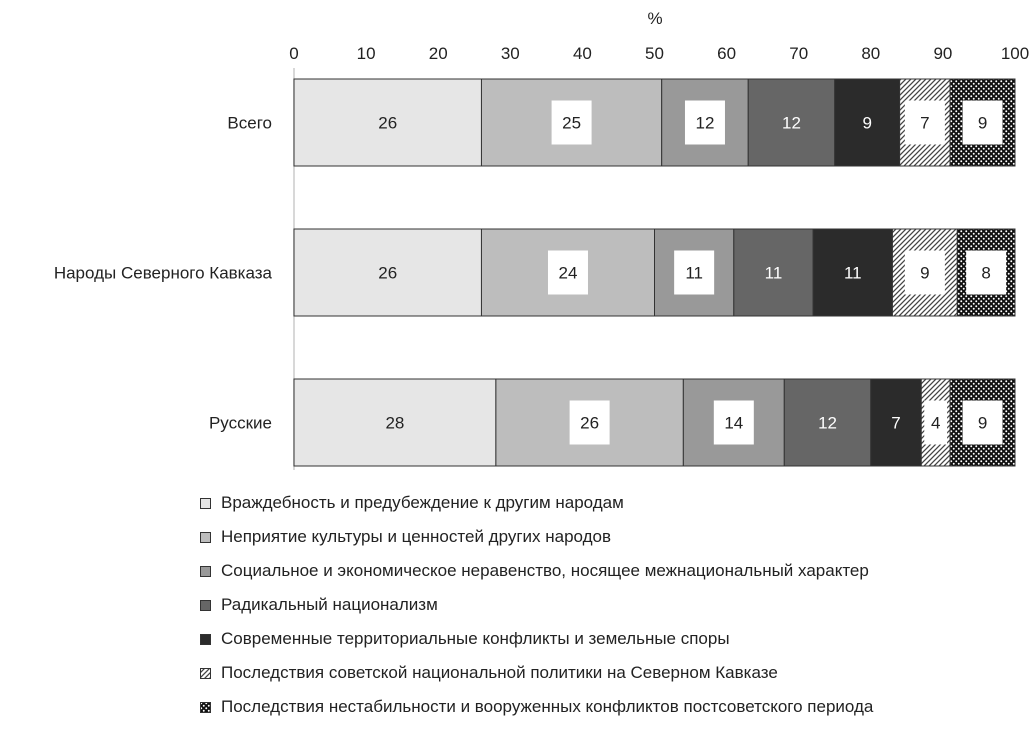  What do you see at coordinates (870, 53) in the screenshot?
I see `x-tick-label: 80` at bounding box center [870, 53].